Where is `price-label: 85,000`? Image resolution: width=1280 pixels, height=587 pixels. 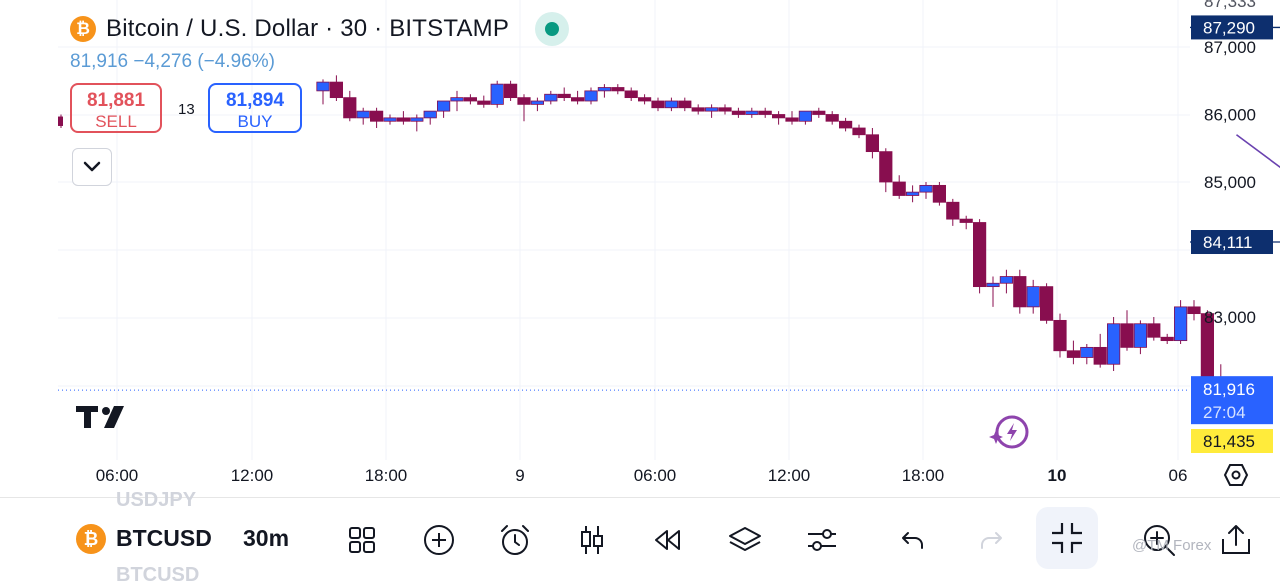
price-label: 85,000 is located at coordinates (1230, 182).